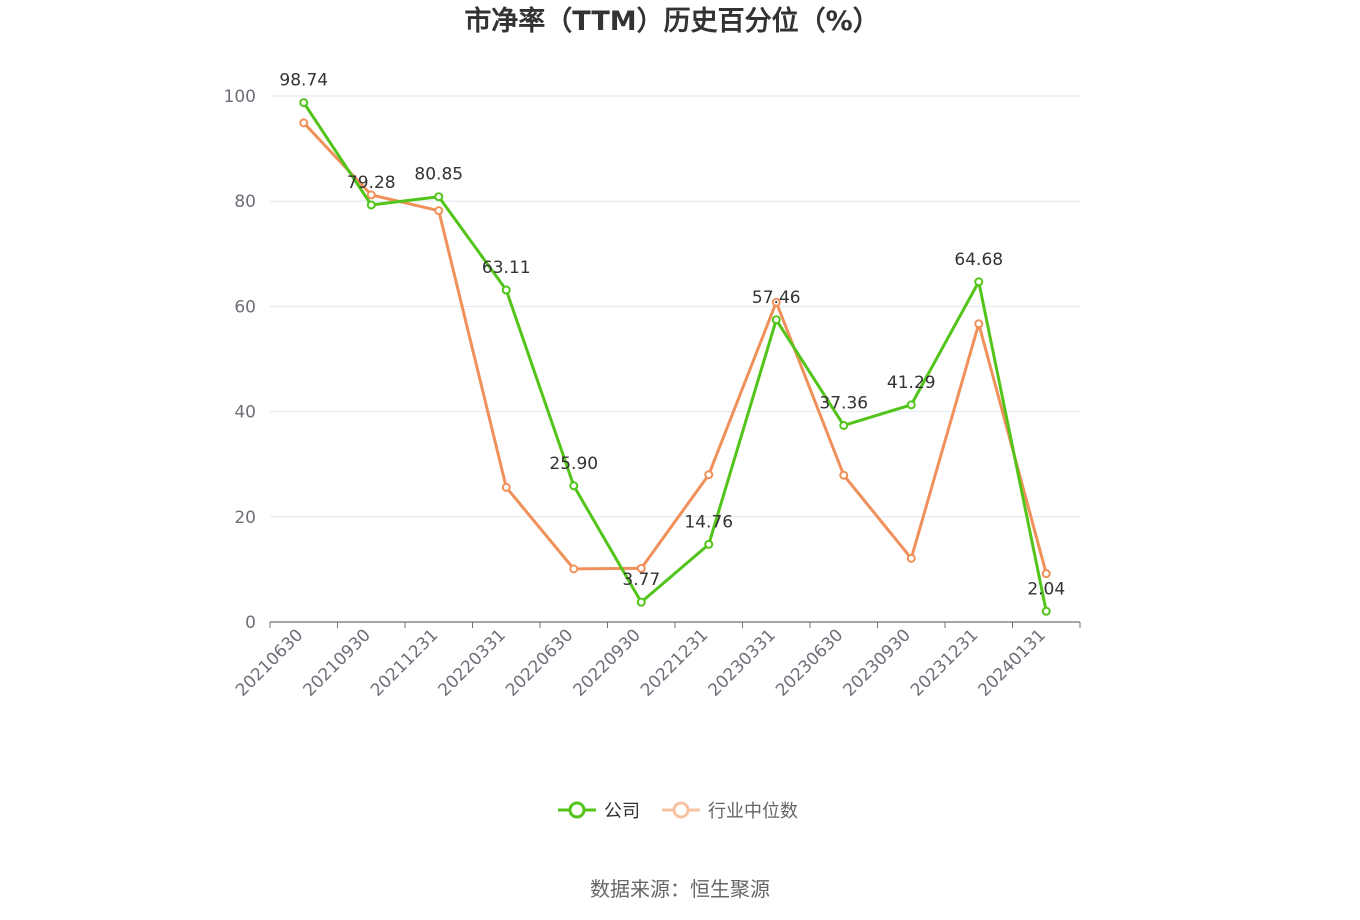 The image size is (1360, 920). Describe the element at coordinates (1046, 589) in the screenshot. I see `data-label: 2.04` at that location.